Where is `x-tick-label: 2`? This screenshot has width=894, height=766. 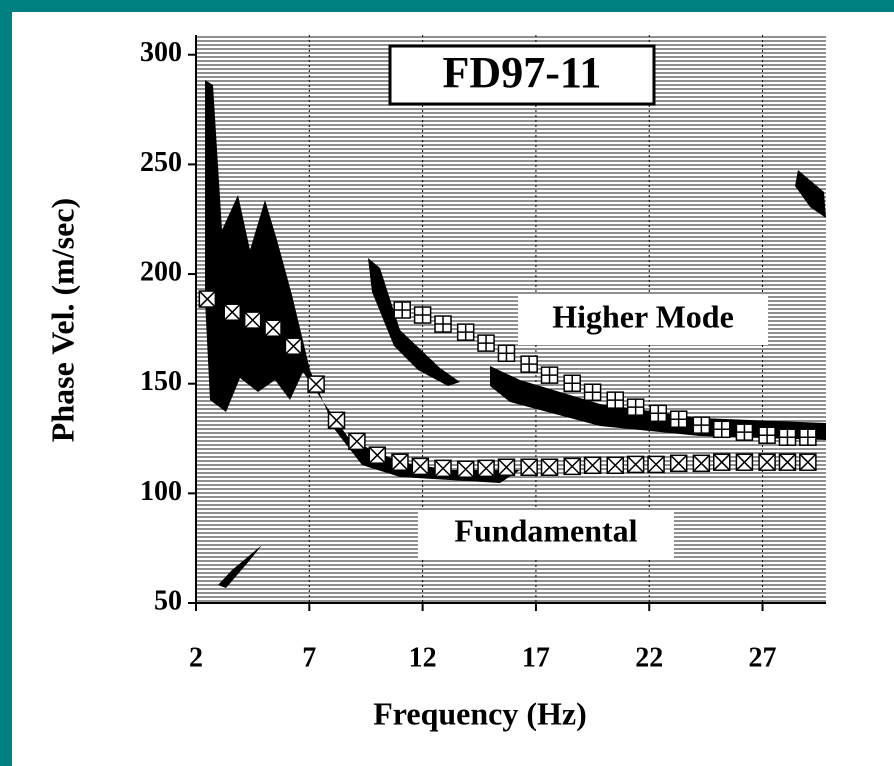 x-tick-label: 2 is located at coordinates (196, 657).